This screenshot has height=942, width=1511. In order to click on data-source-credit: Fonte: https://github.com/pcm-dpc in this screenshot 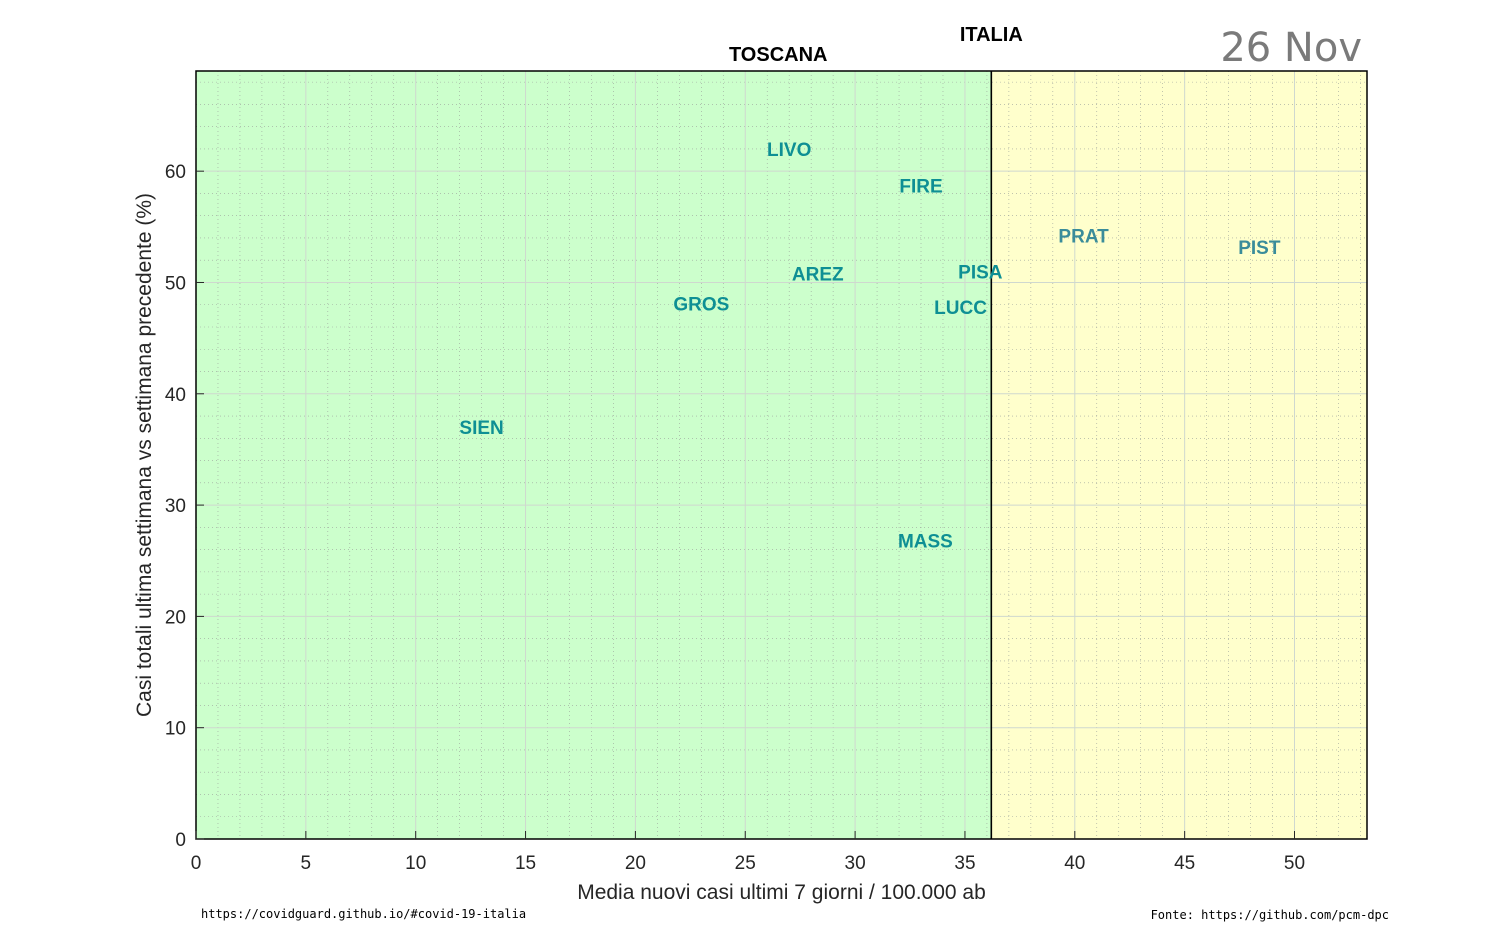, I will do `click(1270, 915)`.